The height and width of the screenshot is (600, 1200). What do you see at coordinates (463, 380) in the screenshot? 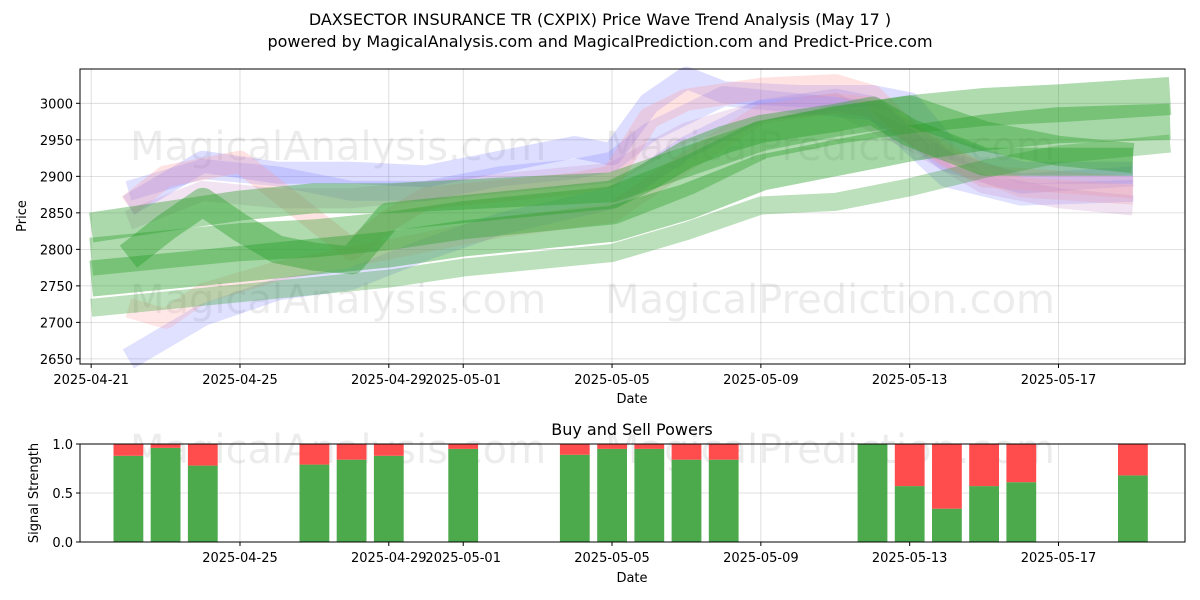
I see `price-x-tick-label: 2025-05-01` at bounding box center [463, 380].